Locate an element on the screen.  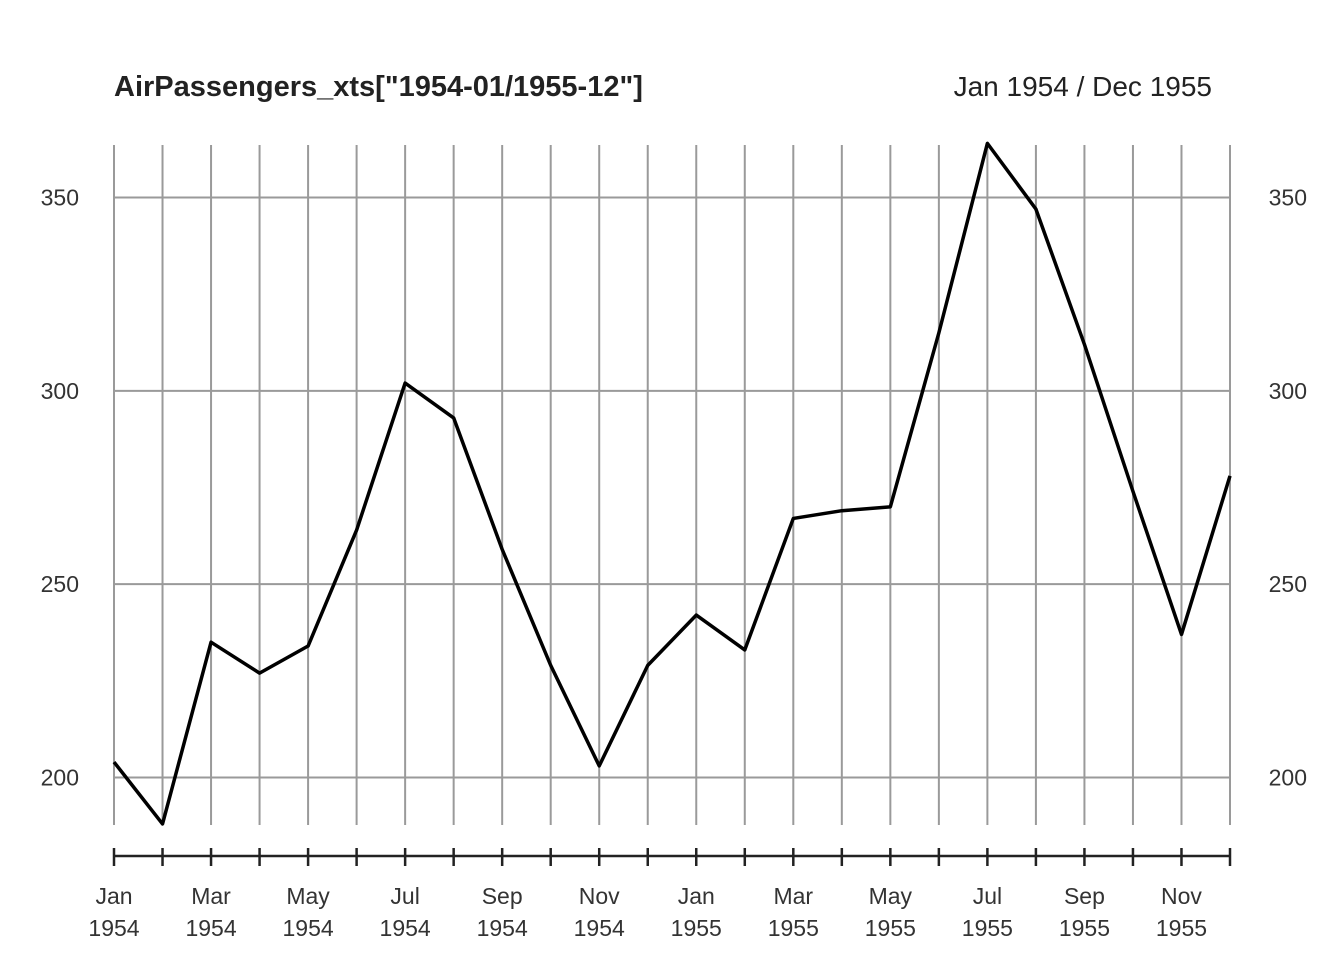
y-tick-label-left: 350 is located at coordinates (60, 198).